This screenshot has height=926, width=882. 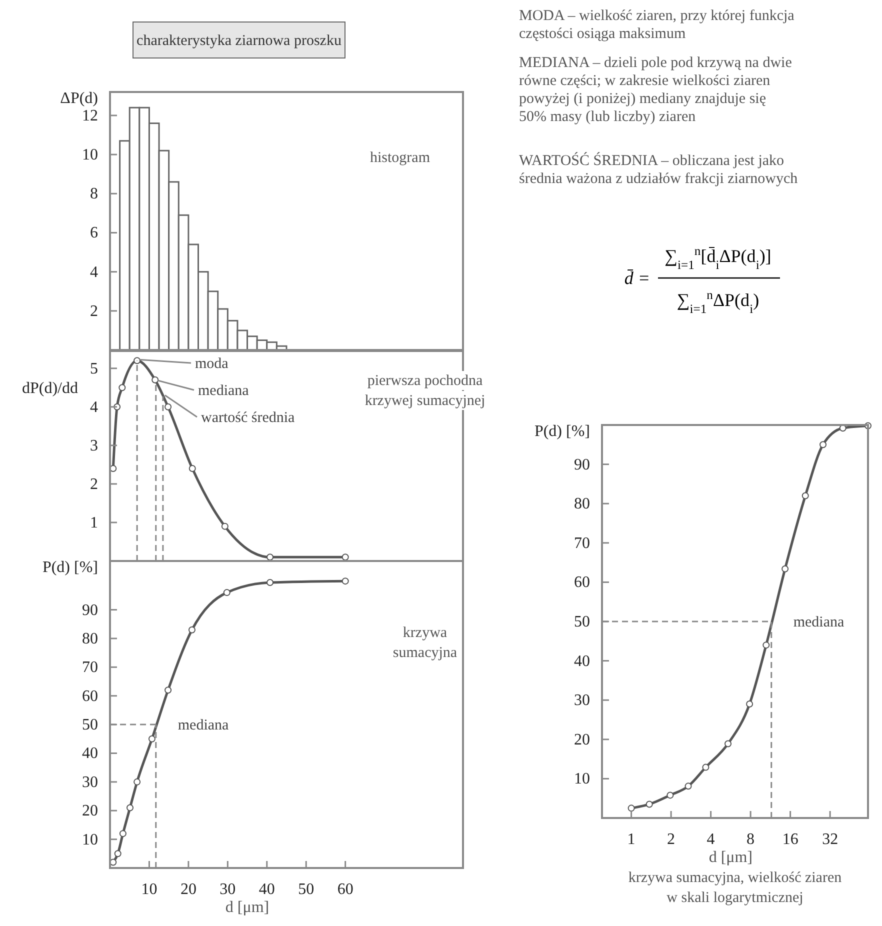 I want to click on y-tick-label: 1, so click(x=94, y=523).